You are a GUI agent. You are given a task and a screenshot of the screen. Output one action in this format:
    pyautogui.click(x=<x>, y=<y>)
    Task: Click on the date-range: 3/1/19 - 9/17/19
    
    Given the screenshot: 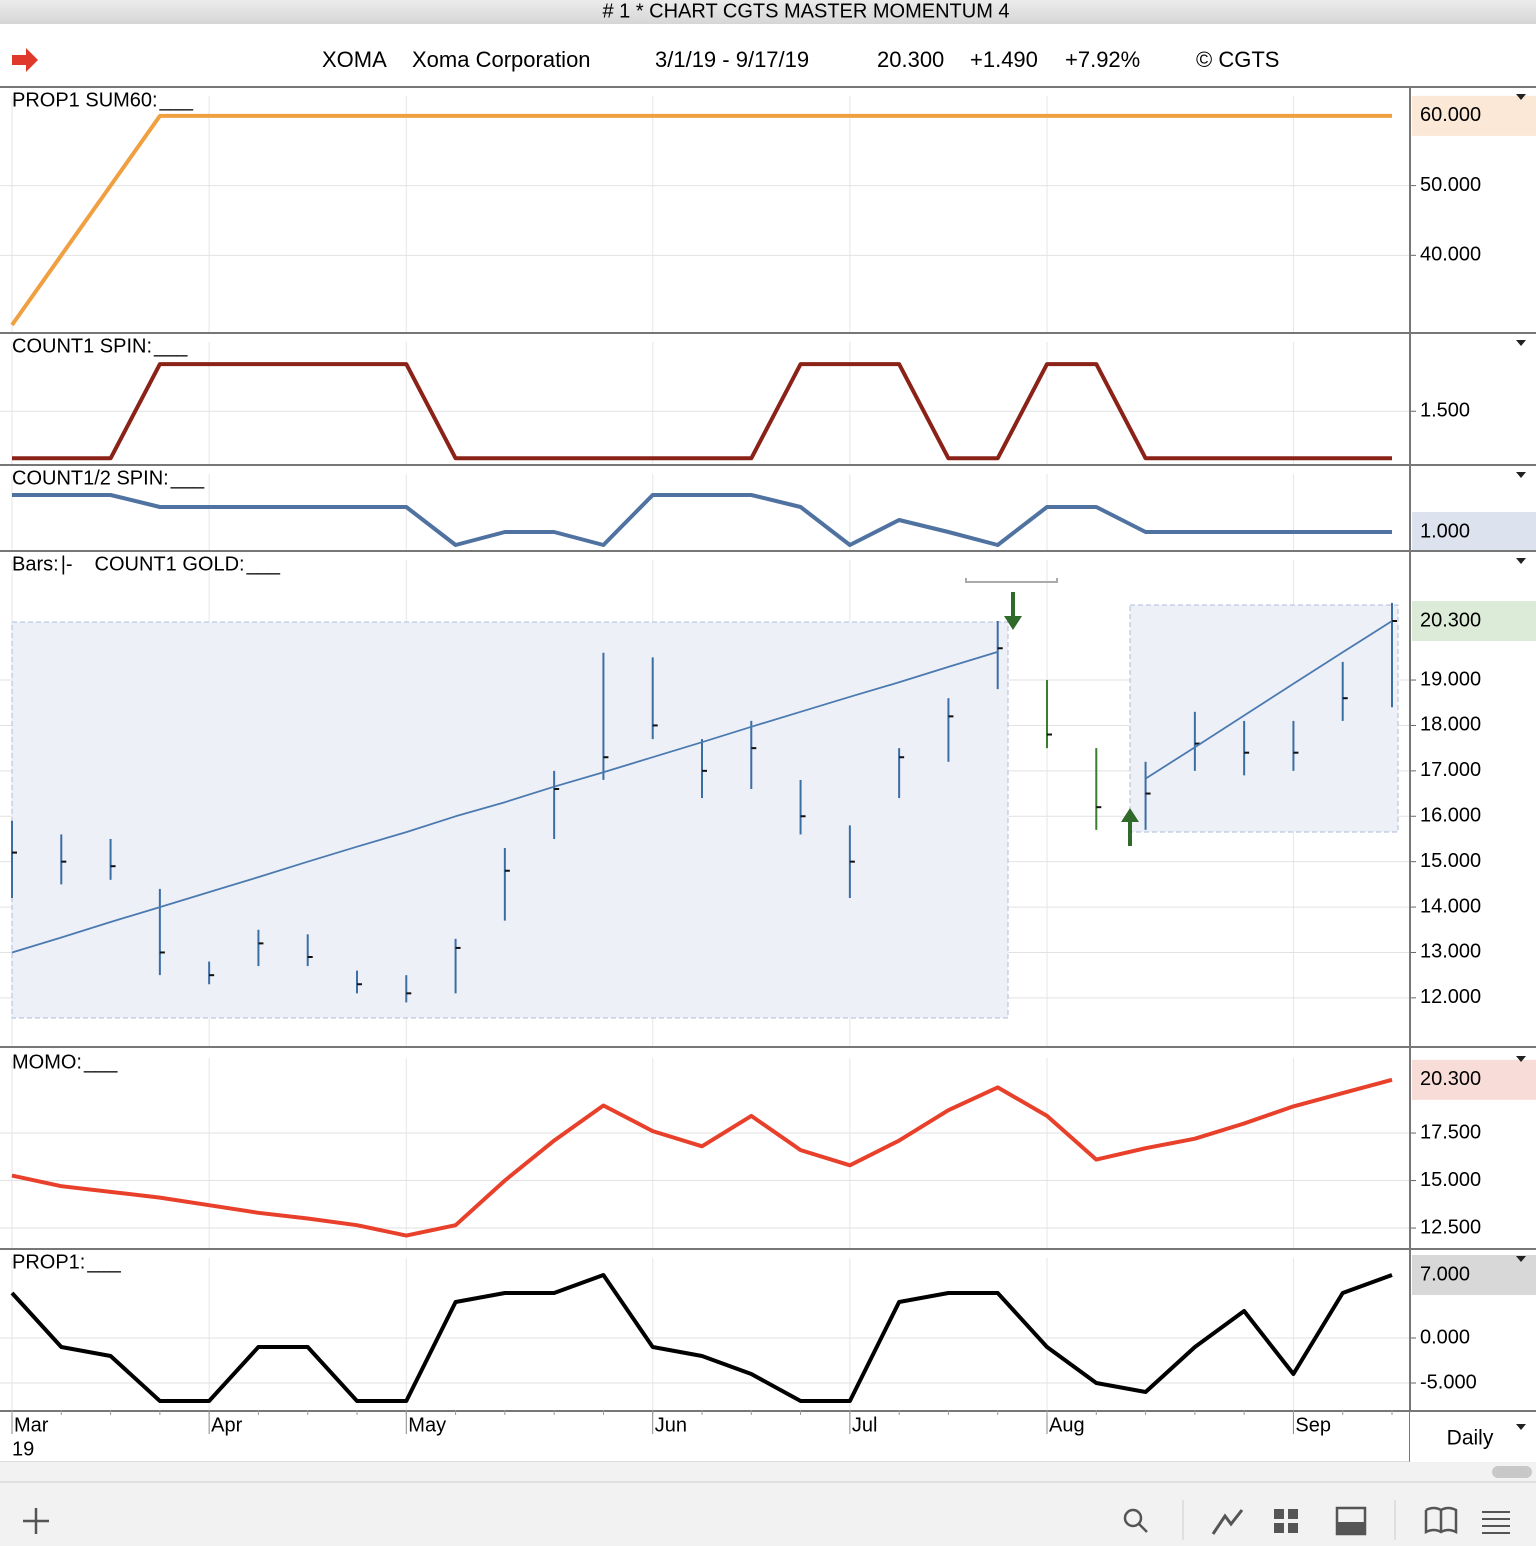 What is the action you would take?
    pyautogui.click(x=732, y=59)
    